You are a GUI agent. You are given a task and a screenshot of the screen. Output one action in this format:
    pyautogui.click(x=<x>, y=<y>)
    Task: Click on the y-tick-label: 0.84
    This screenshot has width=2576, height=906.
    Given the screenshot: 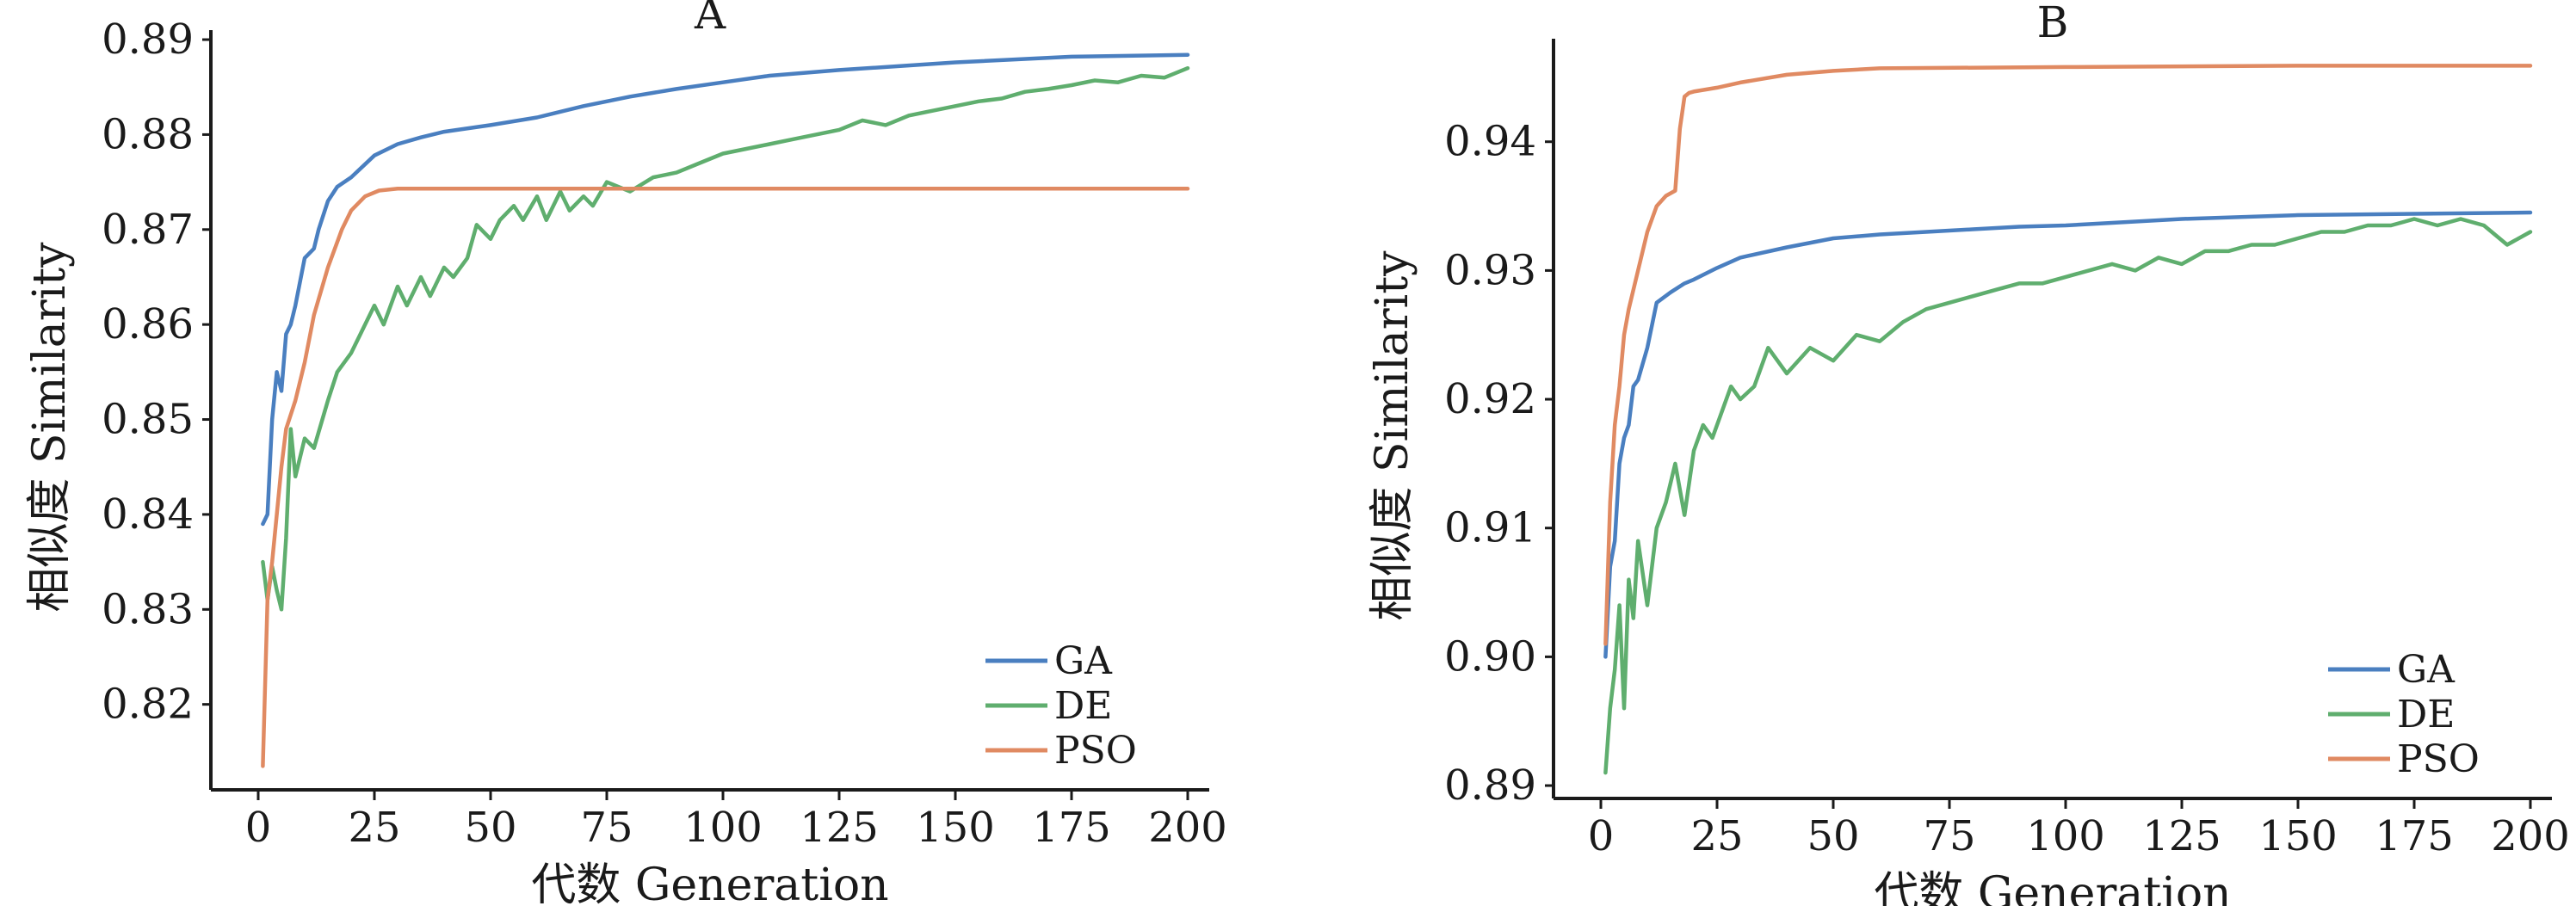 What is the action you would take?
    pyautogui.click(x=148, y=514)
    